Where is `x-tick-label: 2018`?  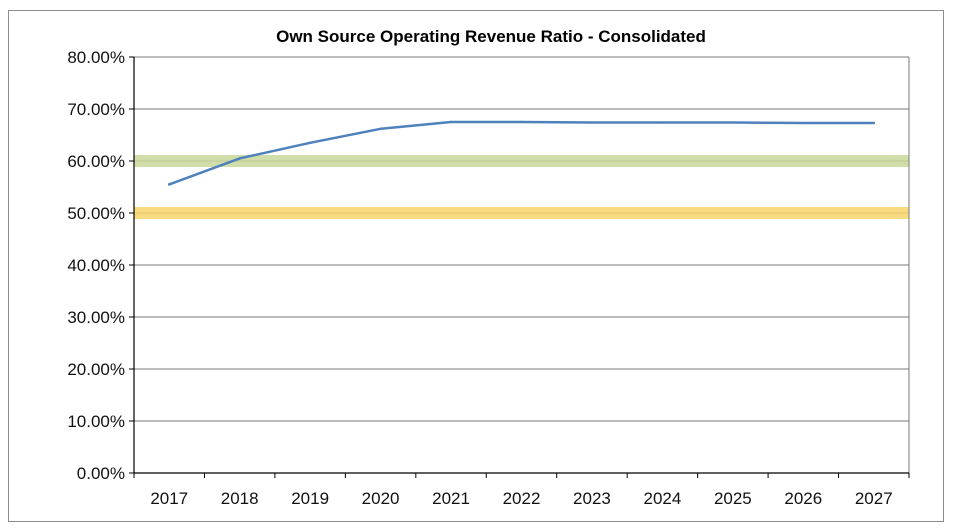 x-tick-label: 2018 is located at coordinates (240, 498).